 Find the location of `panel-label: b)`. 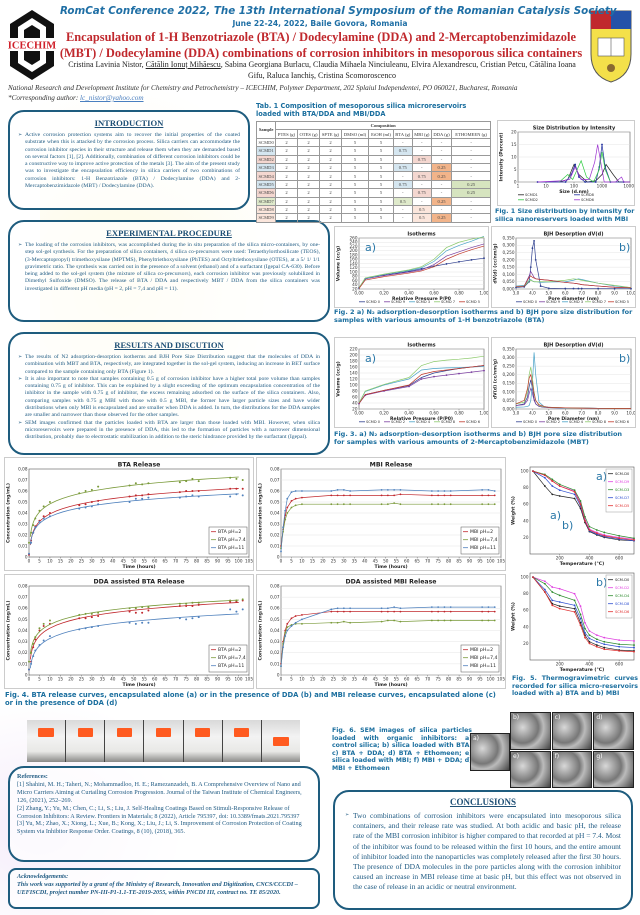

panel-label: b) is located at coordinates (601, 582).